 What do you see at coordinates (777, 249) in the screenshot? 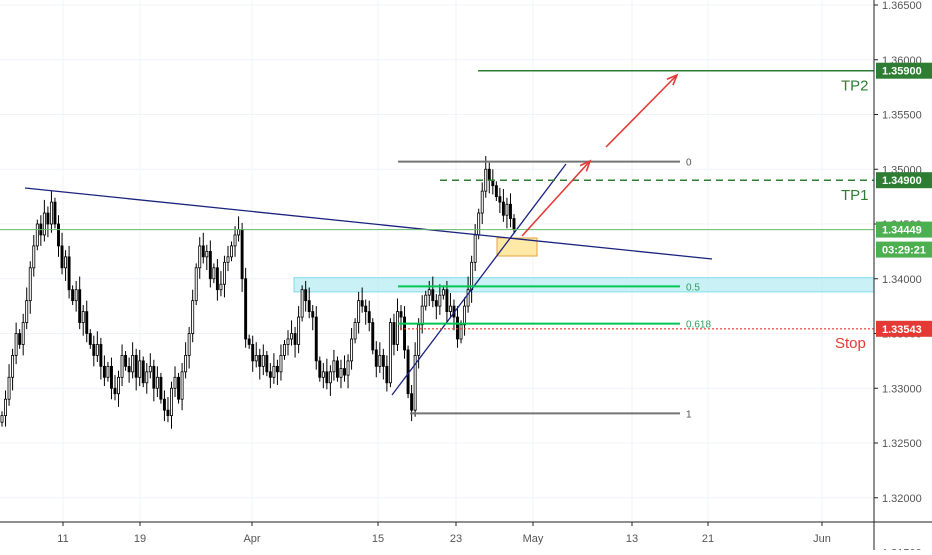
I see `labels: 0 0.5 0.618 1 TP2 TP1 Stop` at bounding box center [777, 249].